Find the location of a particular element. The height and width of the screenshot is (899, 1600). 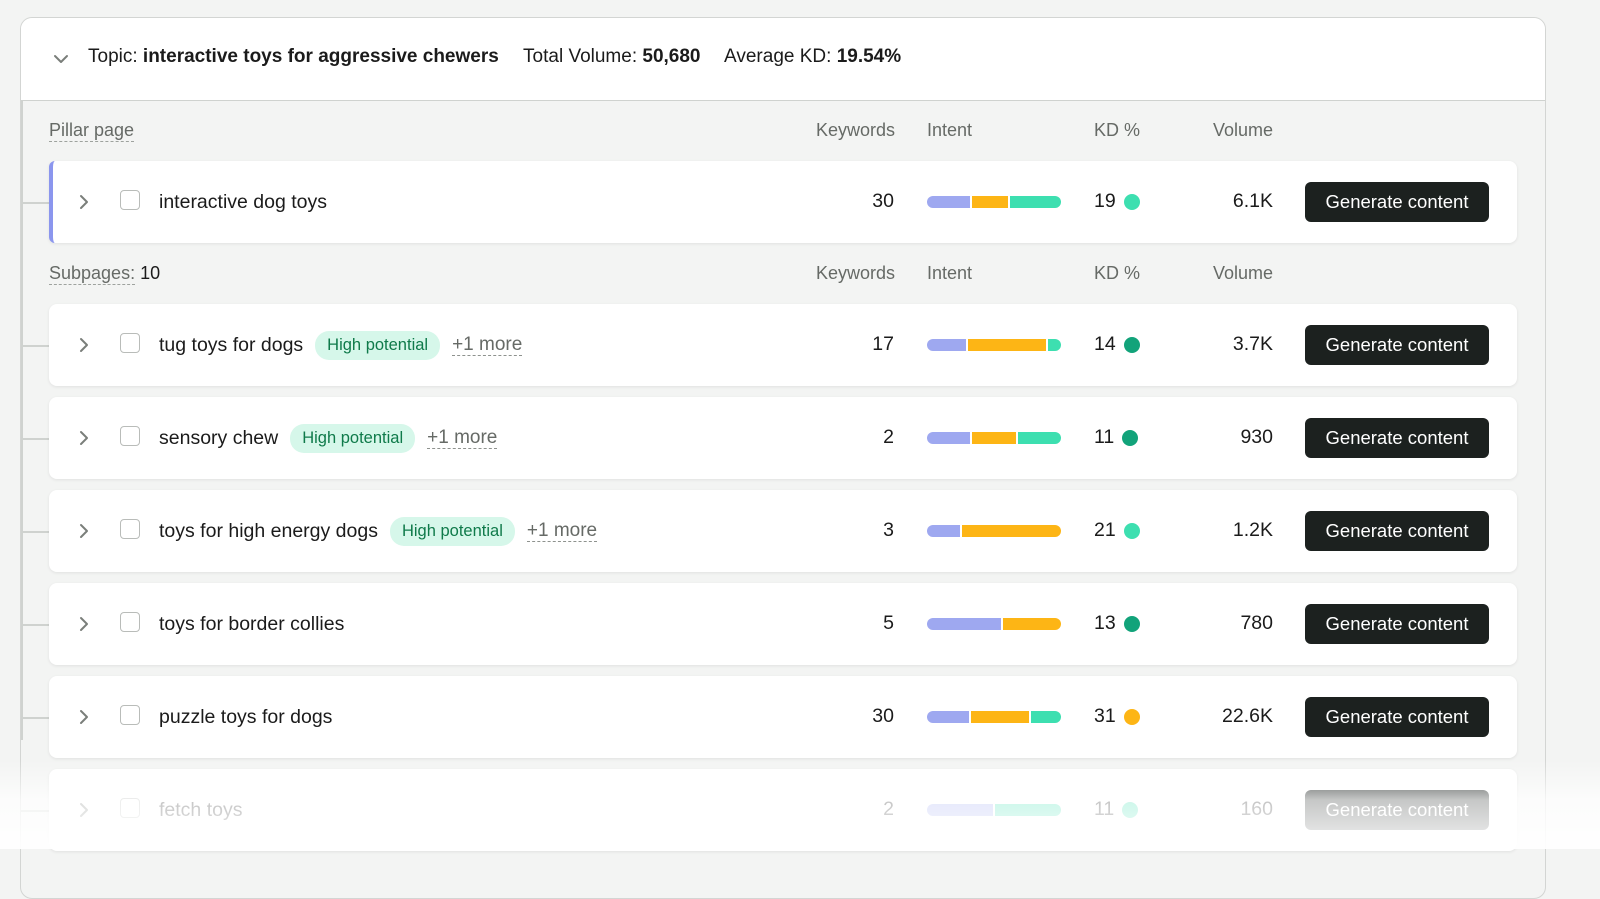

subpage-keyword: fetch toys is located at coordinates (201, 809).